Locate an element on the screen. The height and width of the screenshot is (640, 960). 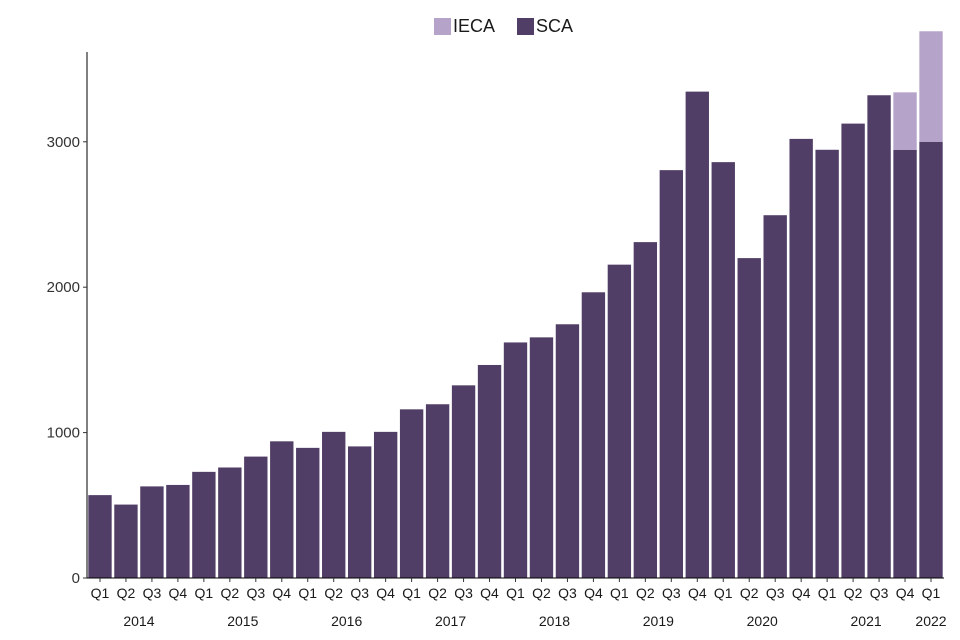
year-label-2015: 2015 is located at coordinates (242, 621).